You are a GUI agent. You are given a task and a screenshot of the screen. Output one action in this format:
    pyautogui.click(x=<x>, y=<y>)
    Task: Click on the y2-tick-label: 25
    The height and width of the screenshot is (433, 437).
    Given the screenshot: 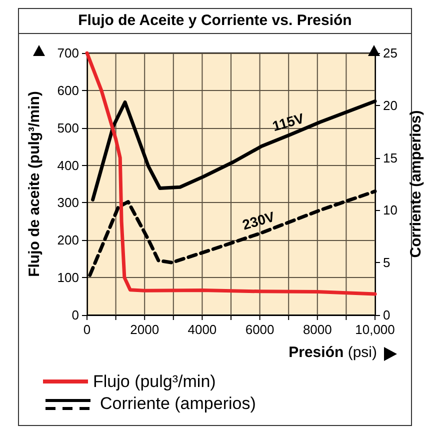 What is the action you would take?
    pyautogui.click(x=390, y=53)
    